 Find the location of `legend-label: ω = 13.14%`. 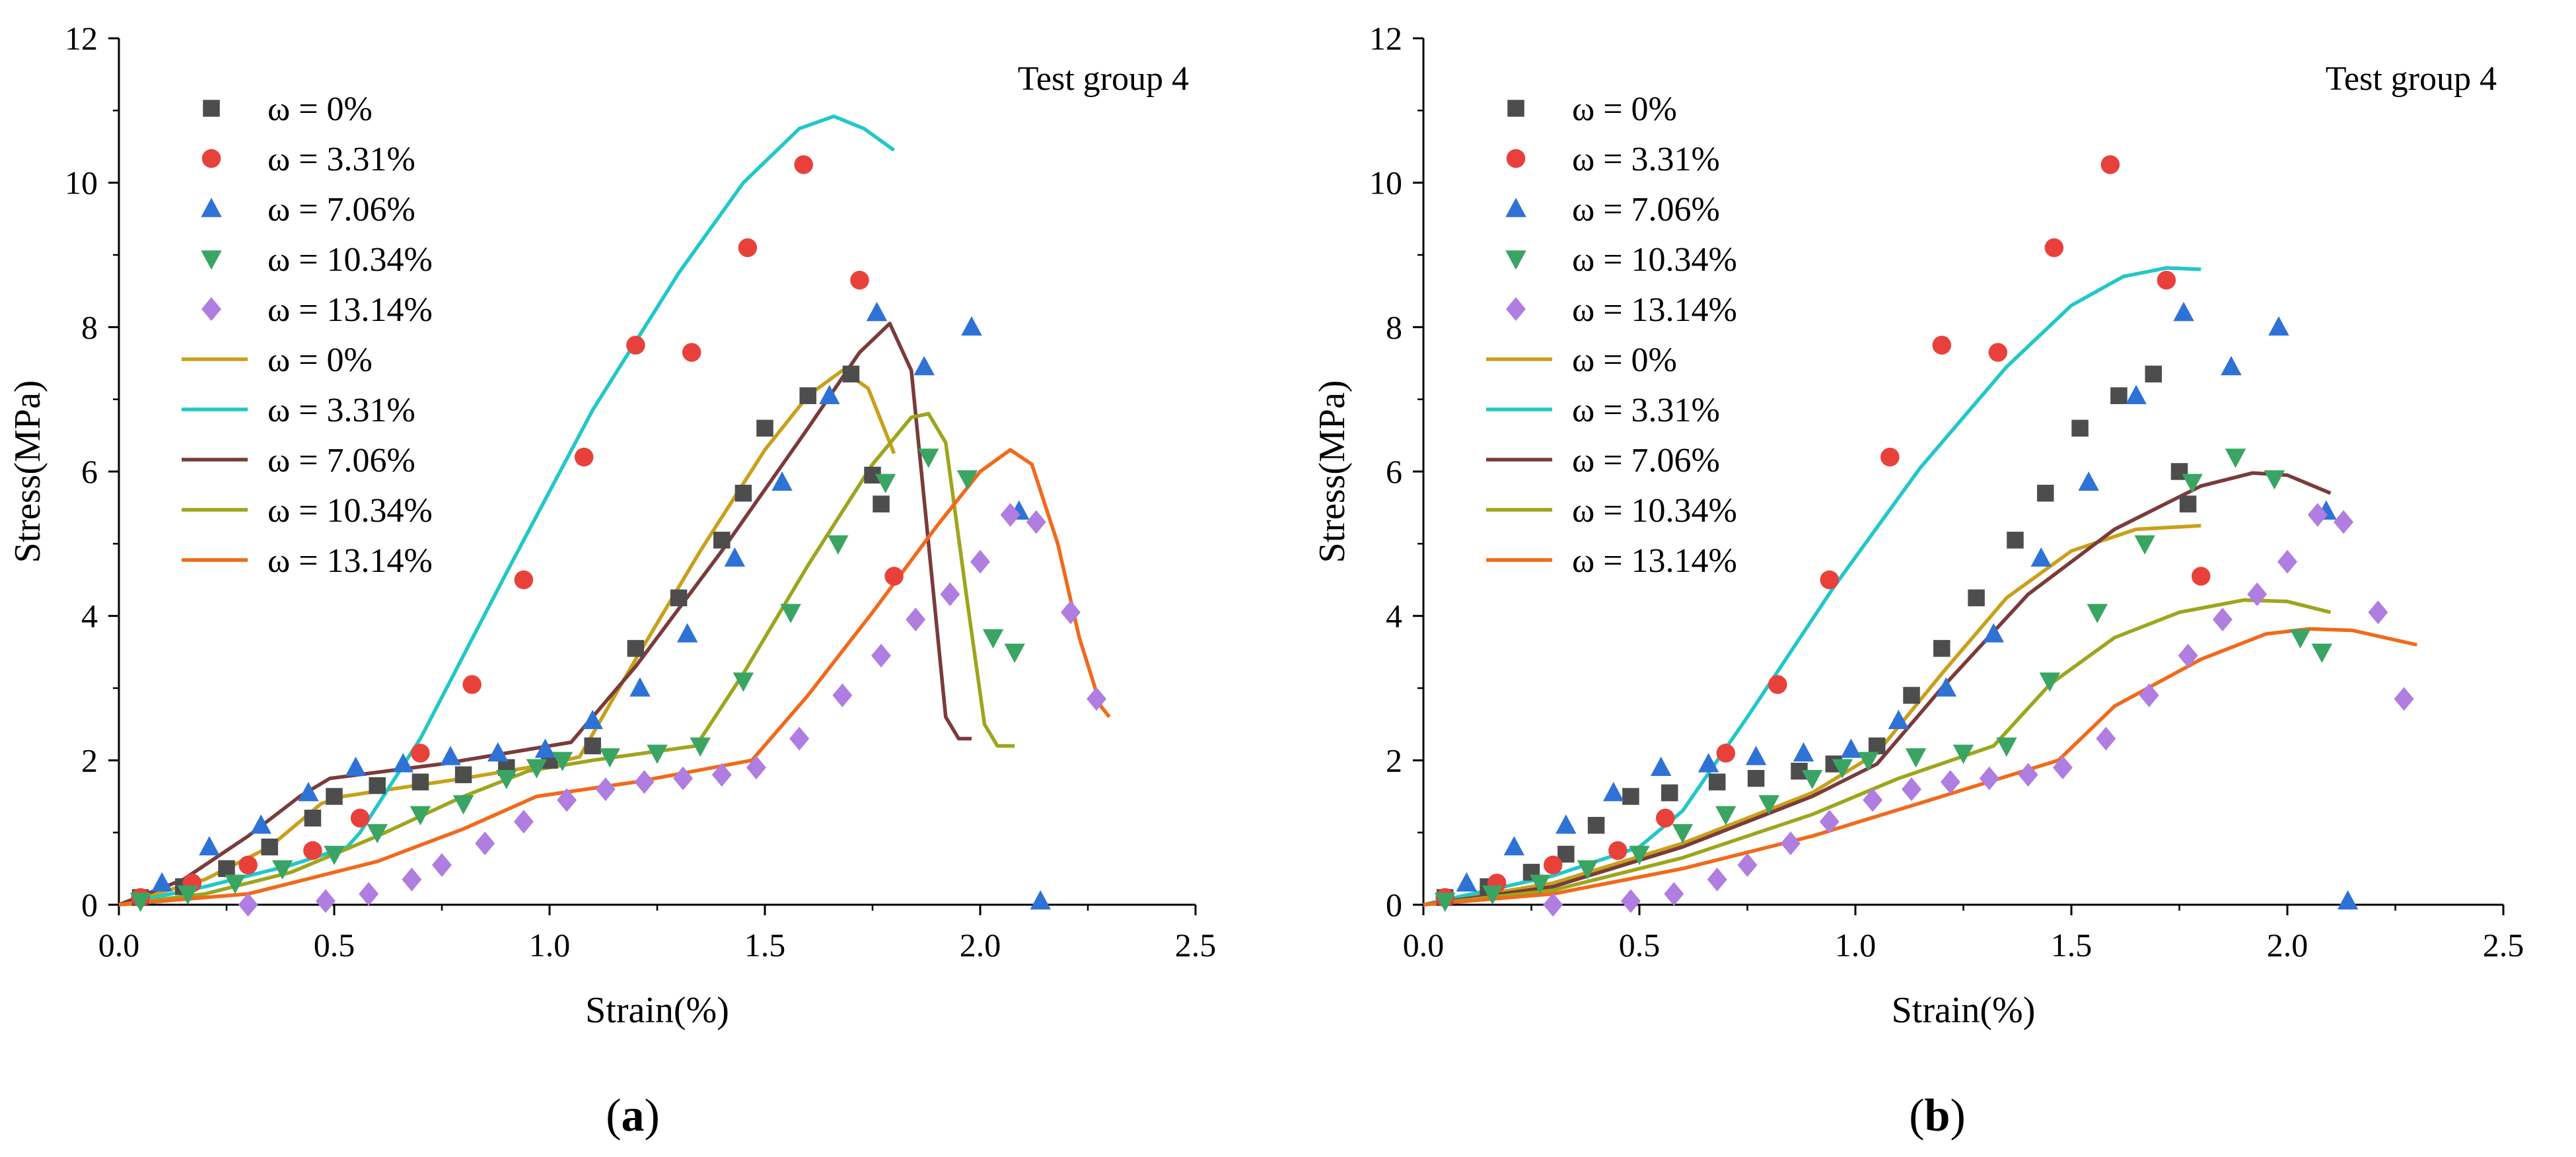

legend-label: ω = 13.14% is located at coordinates (1654, 310).